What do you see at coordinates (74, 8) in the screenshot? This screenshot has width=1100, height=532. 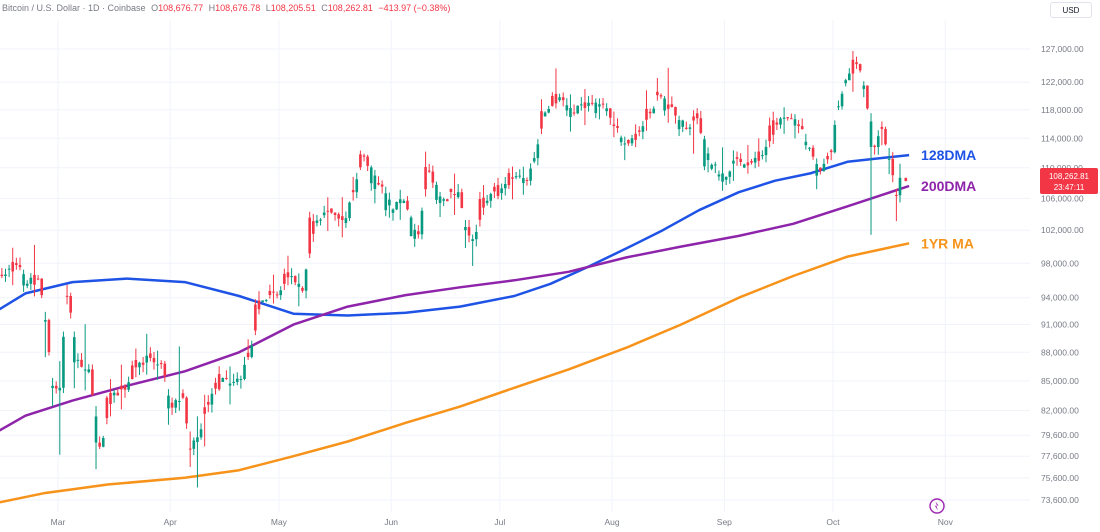 I see `symbol-label: Bitcoin / U.S. Dollar · 1D · Coinbase` at bounding box center [74, 8].